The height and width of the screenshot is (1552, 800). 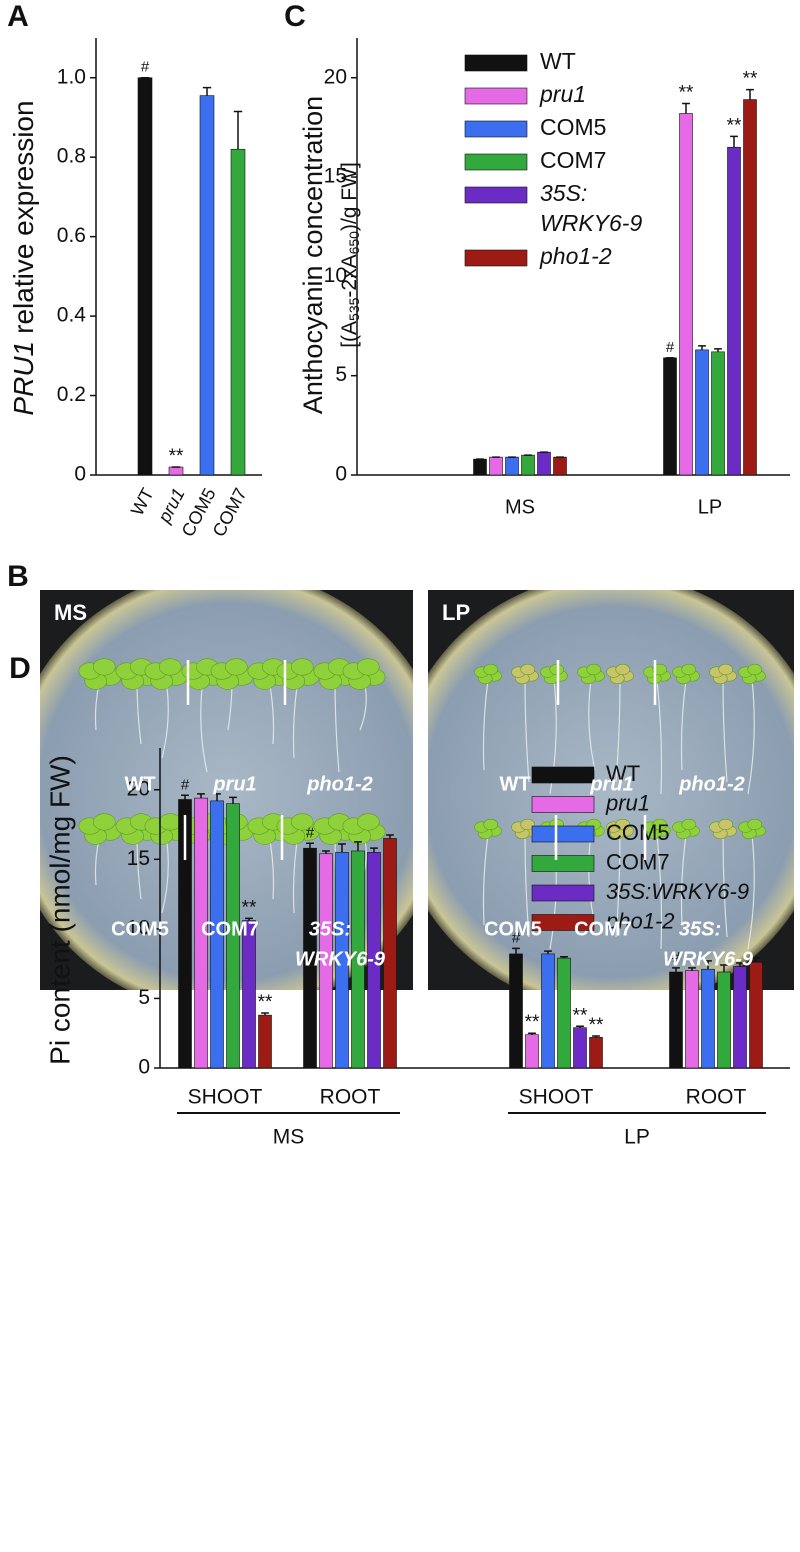 What do you see at coordinates (638, 832) in the screenshot?
I see `legend-label: COM5` at bounding box center [638, 832].